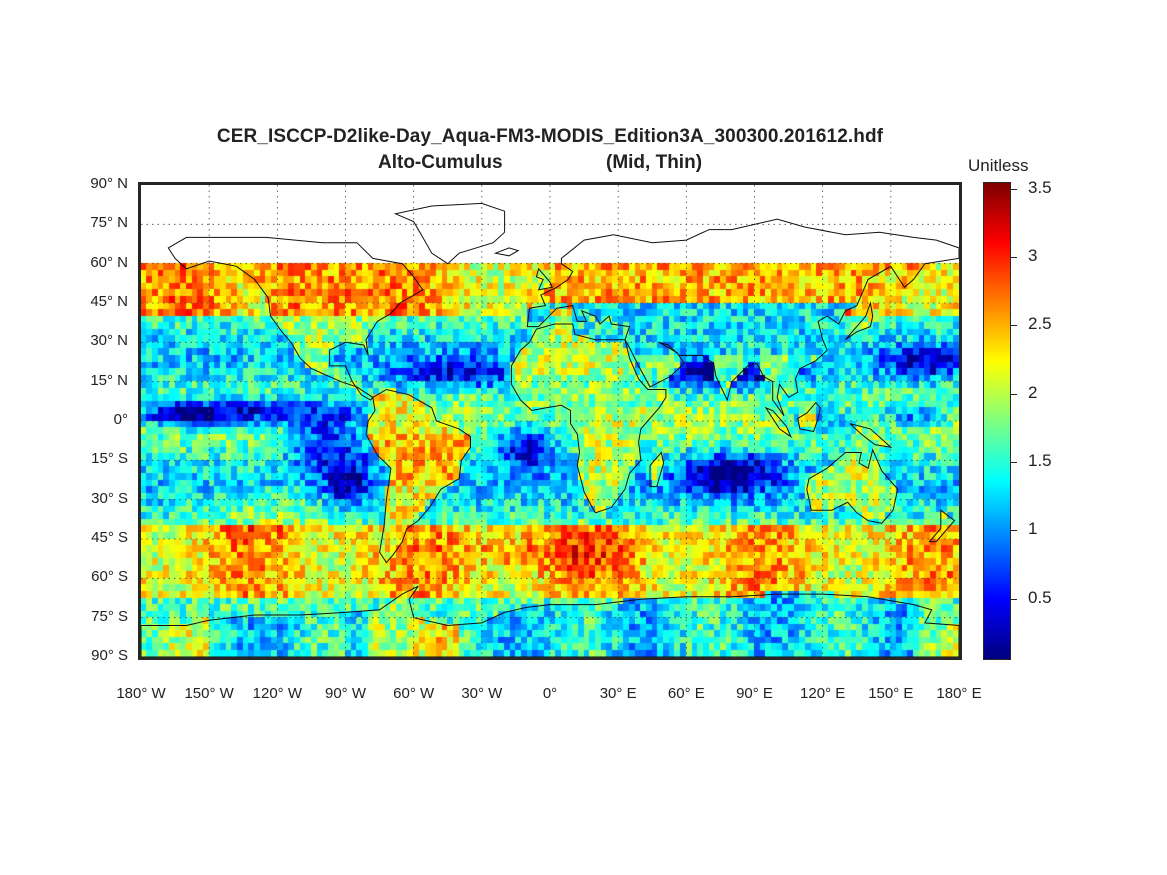  What do you see at coordinates (550, 621) in the screenshot?
I see `coastline-antarctica` at bounding box center [550, 621].